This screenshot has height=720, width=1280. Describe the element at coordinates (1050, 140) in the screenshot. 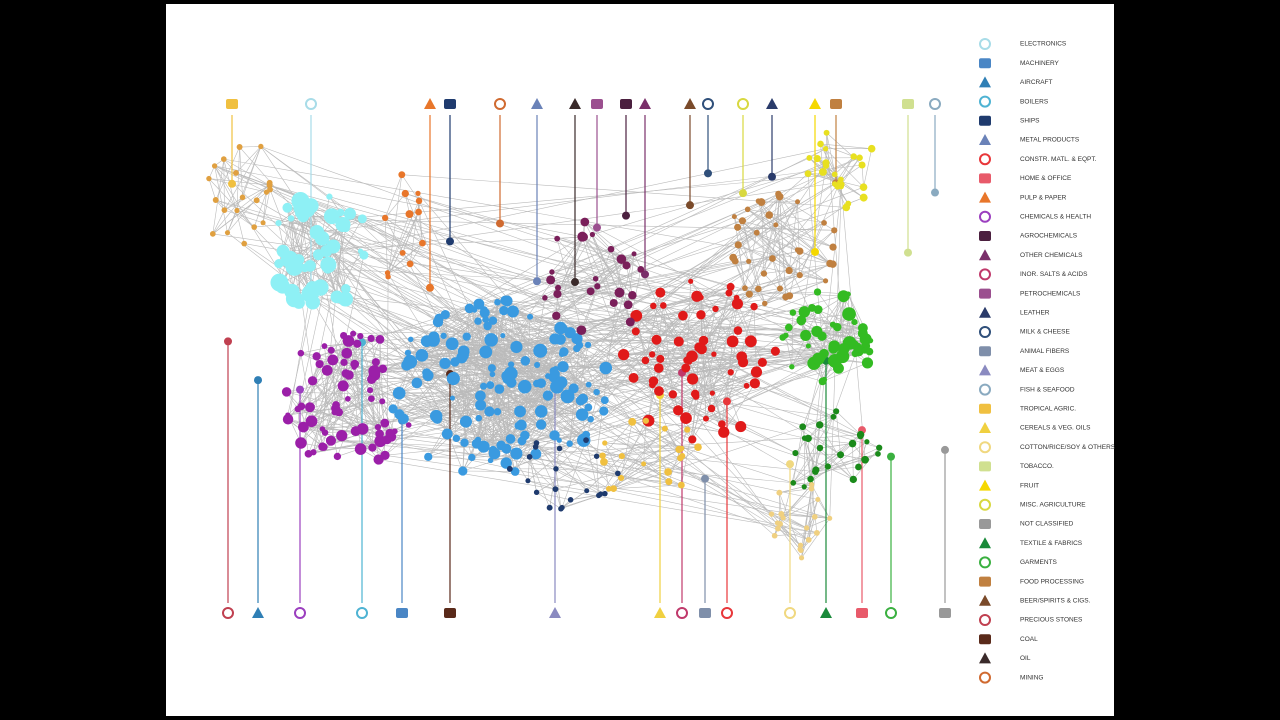

I see `legend-label: METAL PRODUCTS` at that location.